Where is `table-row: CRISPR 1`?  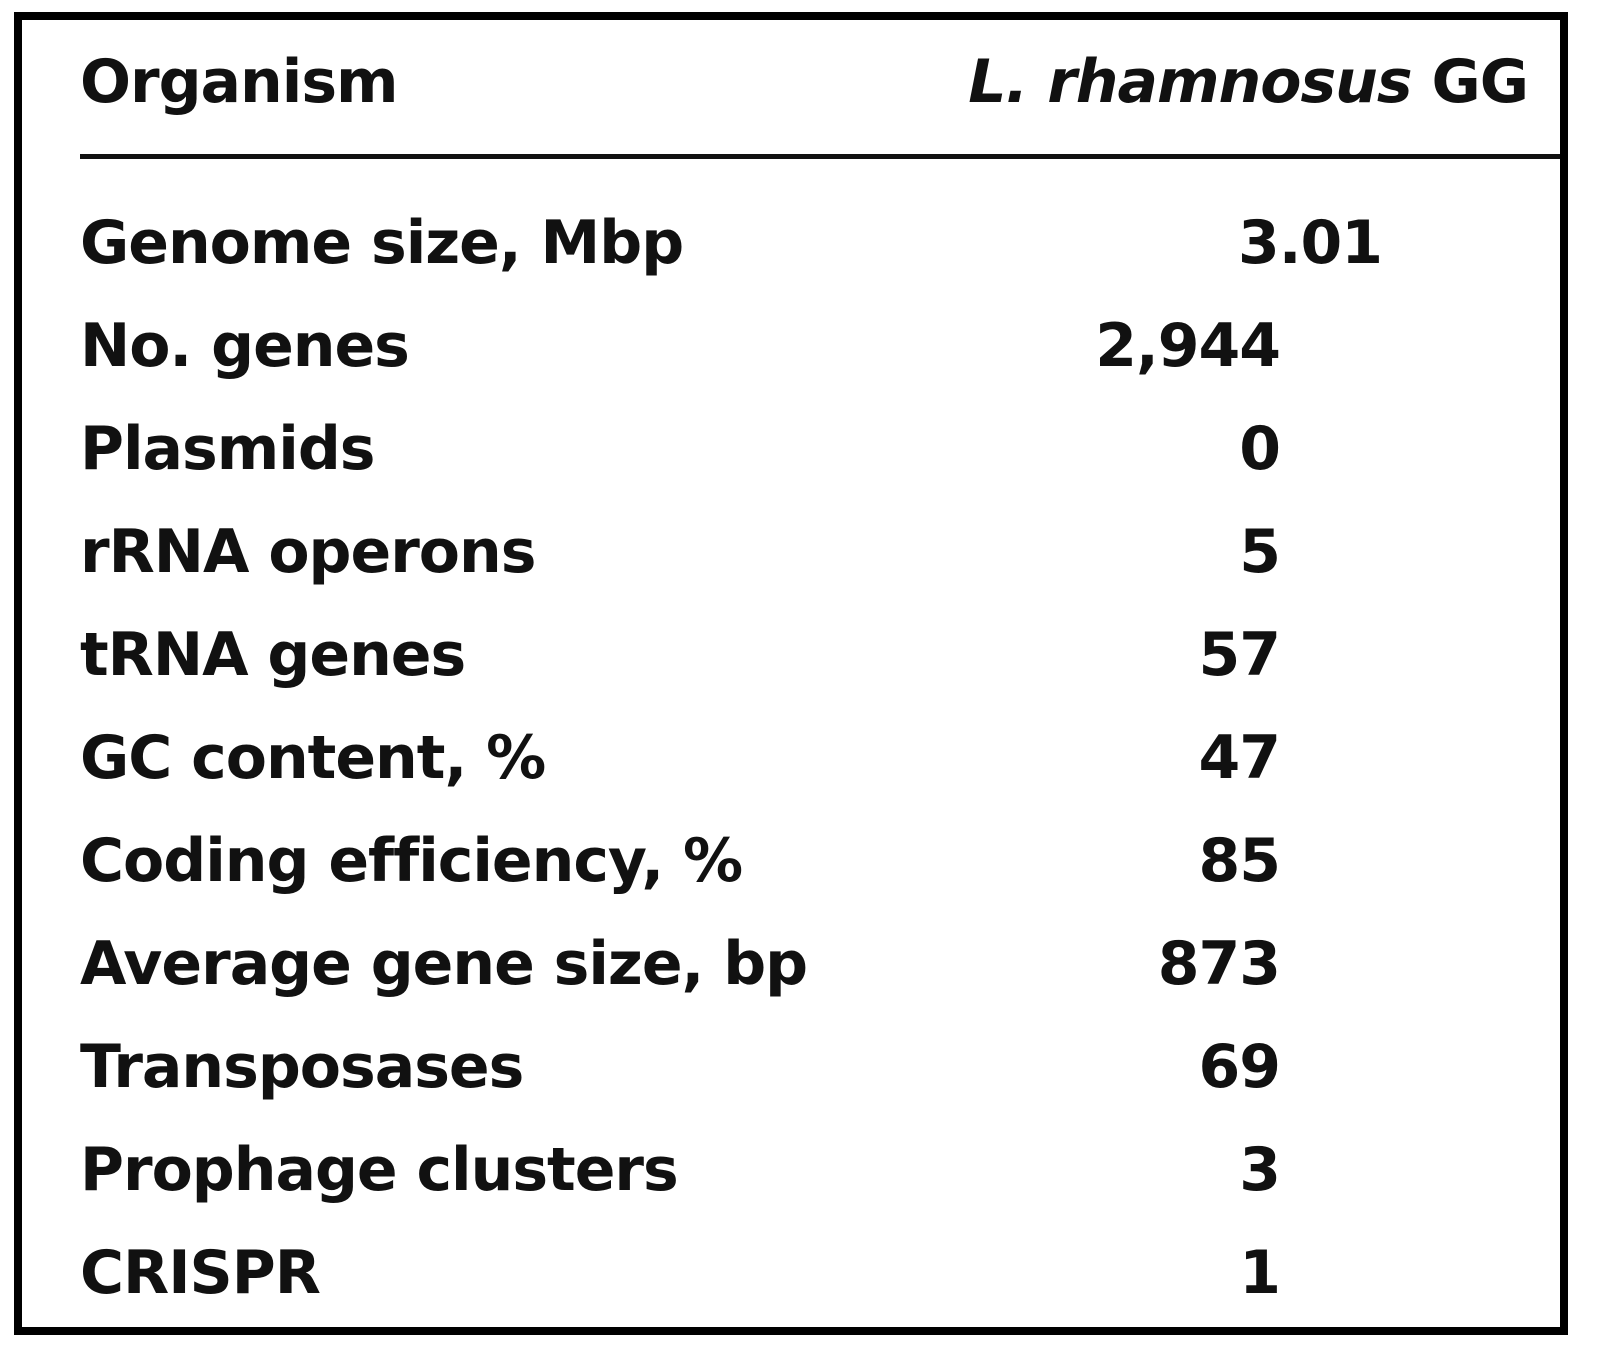
table-row: CRISPR 1 is located at coordinates (680, 1273).